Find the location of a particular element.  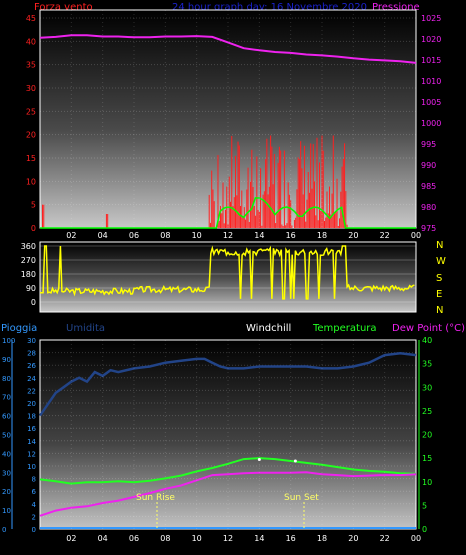

wind-tick-label: 45 is located at coordinates (31, 18).